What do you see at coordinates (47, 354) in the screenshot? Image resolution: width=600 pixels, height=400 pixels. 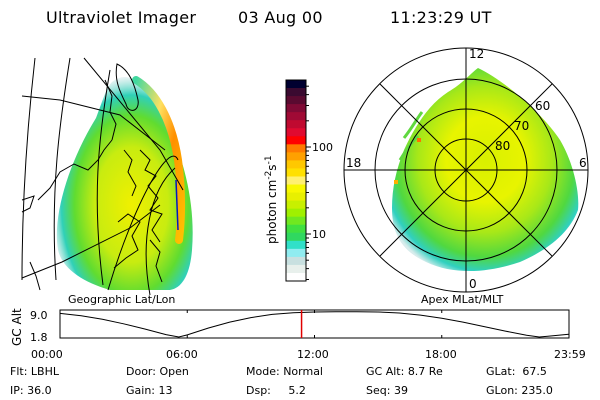 I see `x-tick-label: 00:00` at bounding box center [47, 354].